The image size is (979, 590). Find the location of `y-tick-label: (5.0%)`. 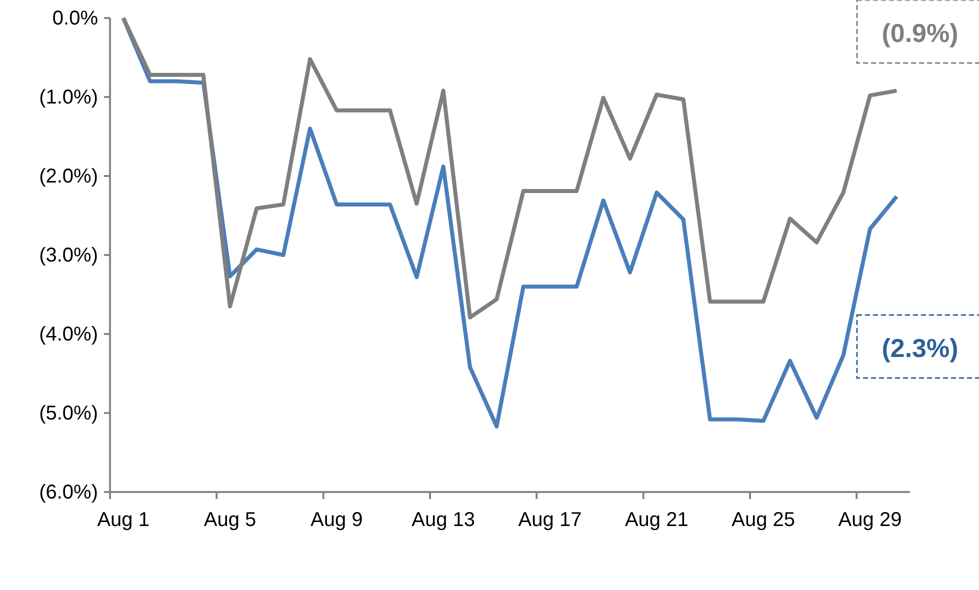

y-tick-label: (5.0%) is located at coordinates (68, 413).